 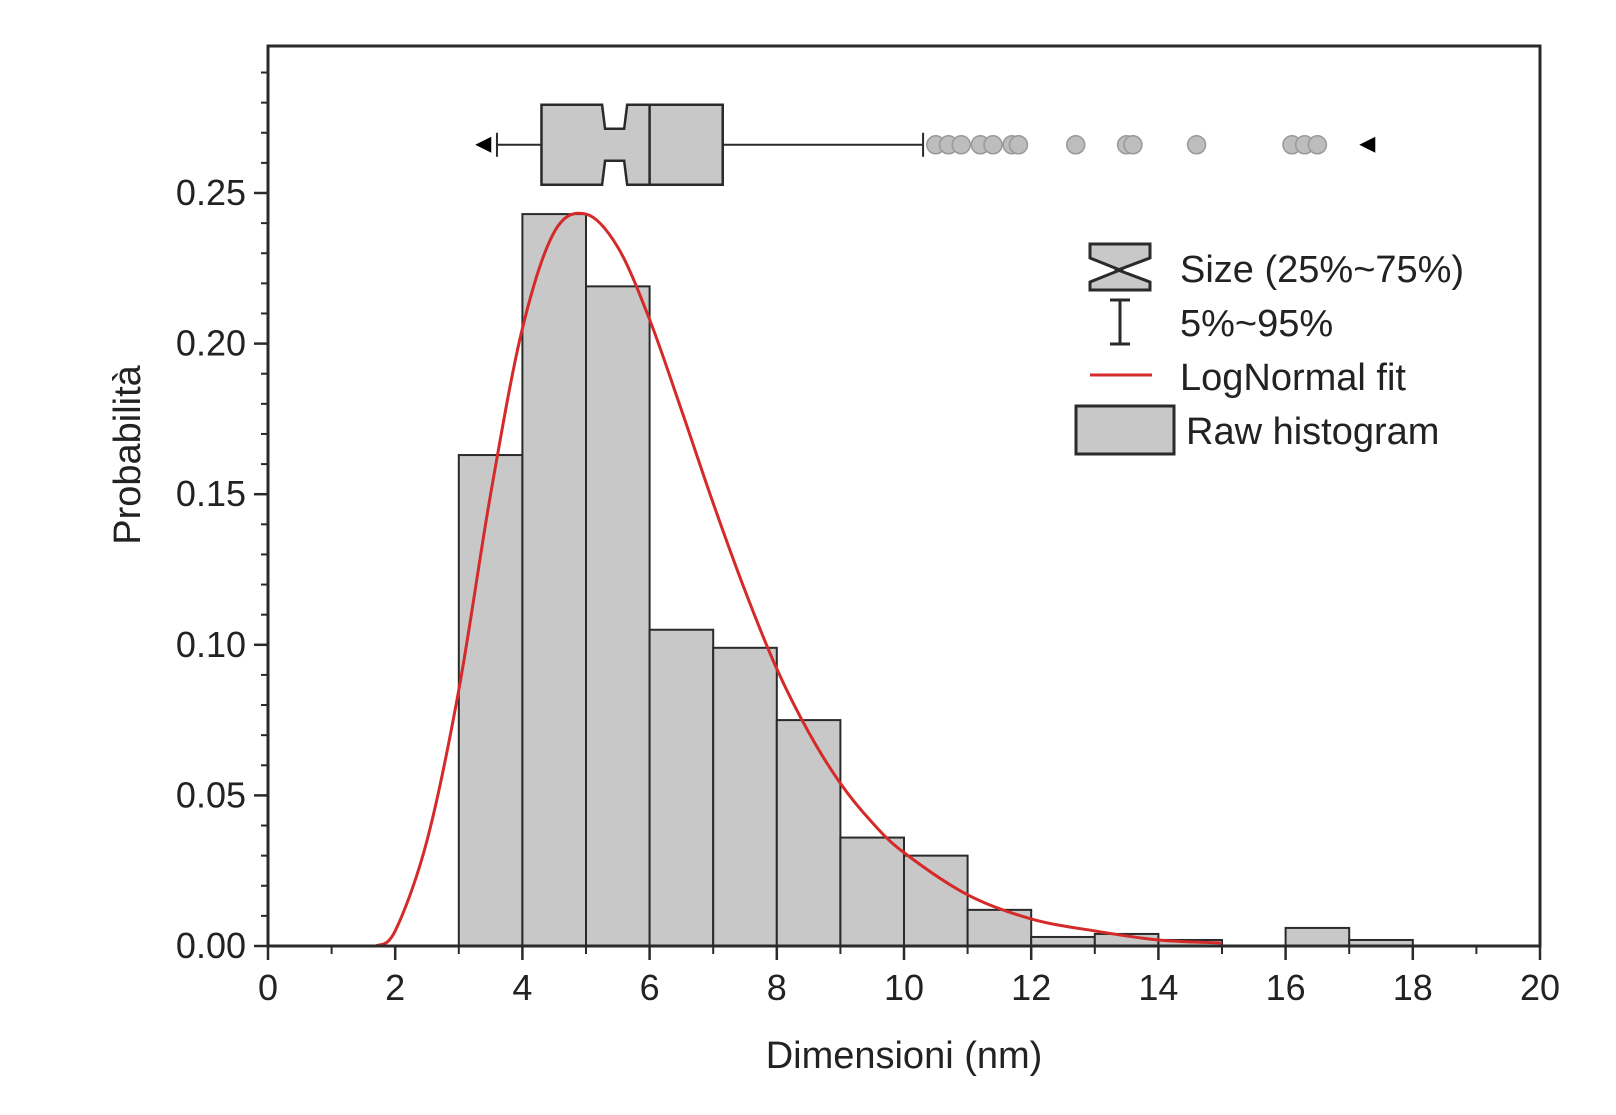 I want to click on legend-whisker-label: 5%~95%, so click(x=1256, y=324).